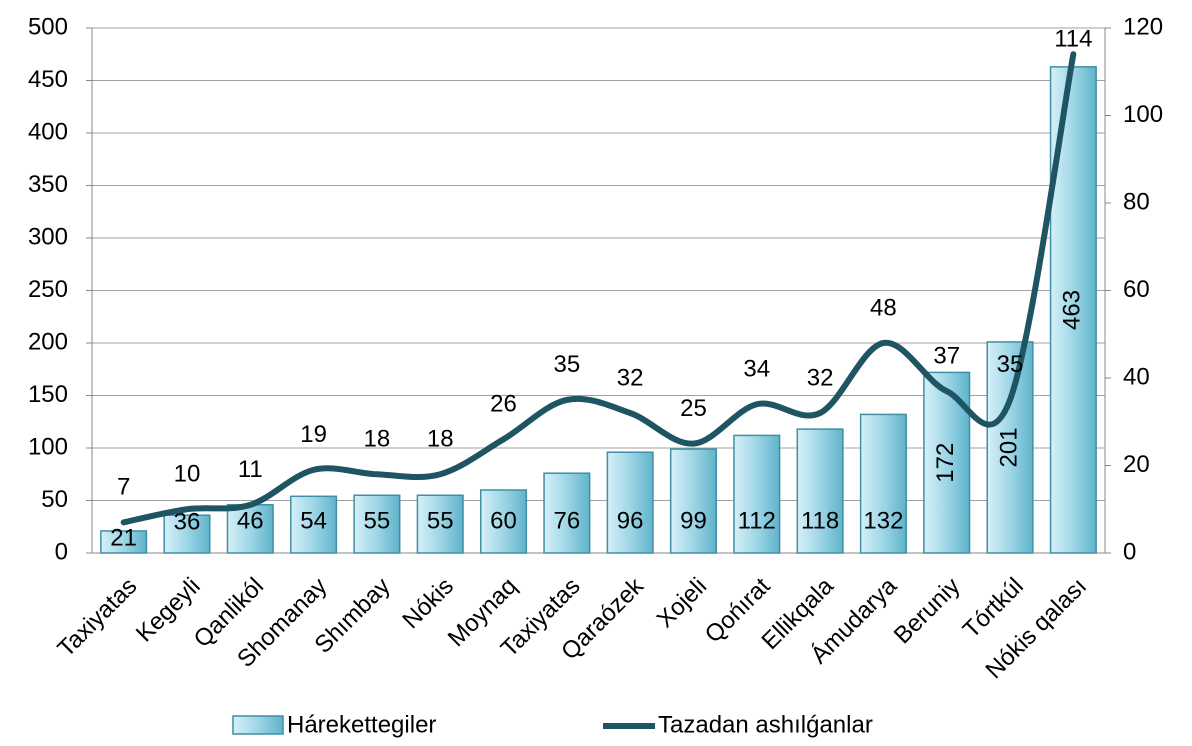 The width and height of the screenshot is (1192, 746). Describe the element at coordinates (123, 487) in the screenshot. I see `line-value-label: 7` at that location.